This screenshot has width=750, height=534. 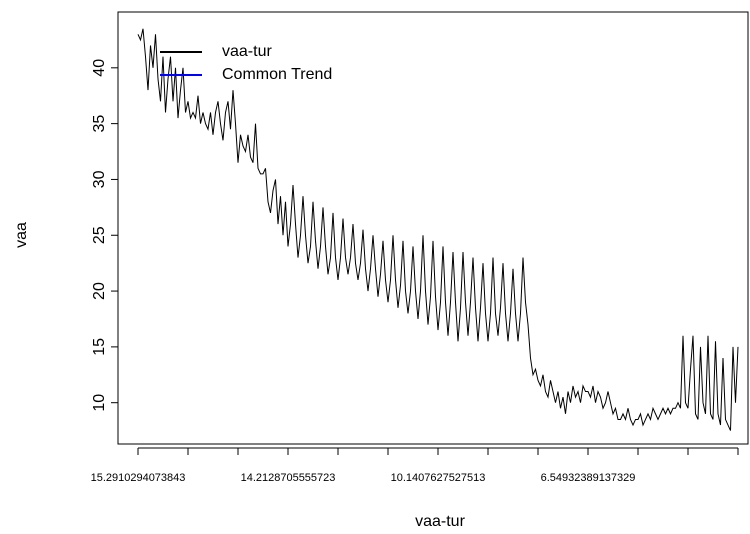 What do you see at coordinates (99, 68) in the screenshot?
I see `y-tick-label: 40` at bounding box center [99, 68].